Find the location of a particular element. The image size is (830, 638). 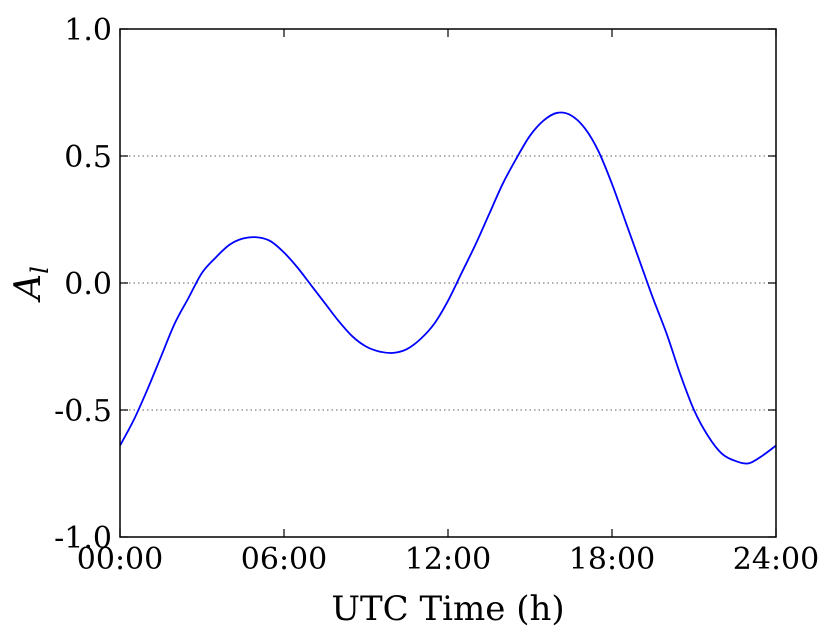

x-tick-label: 12:00 is located at coordinates (448, 559).